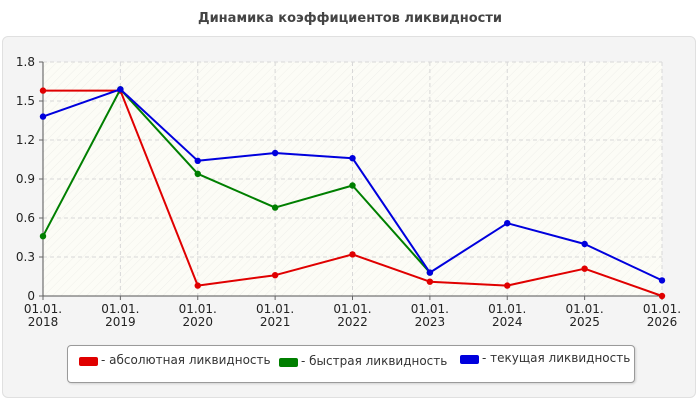 The width and height of the screenshot is (700, 400). What do you see at coordinates (288, 362) in the screenshot?
I see `legend-swatch-quick` at bounding box center [288, 362].